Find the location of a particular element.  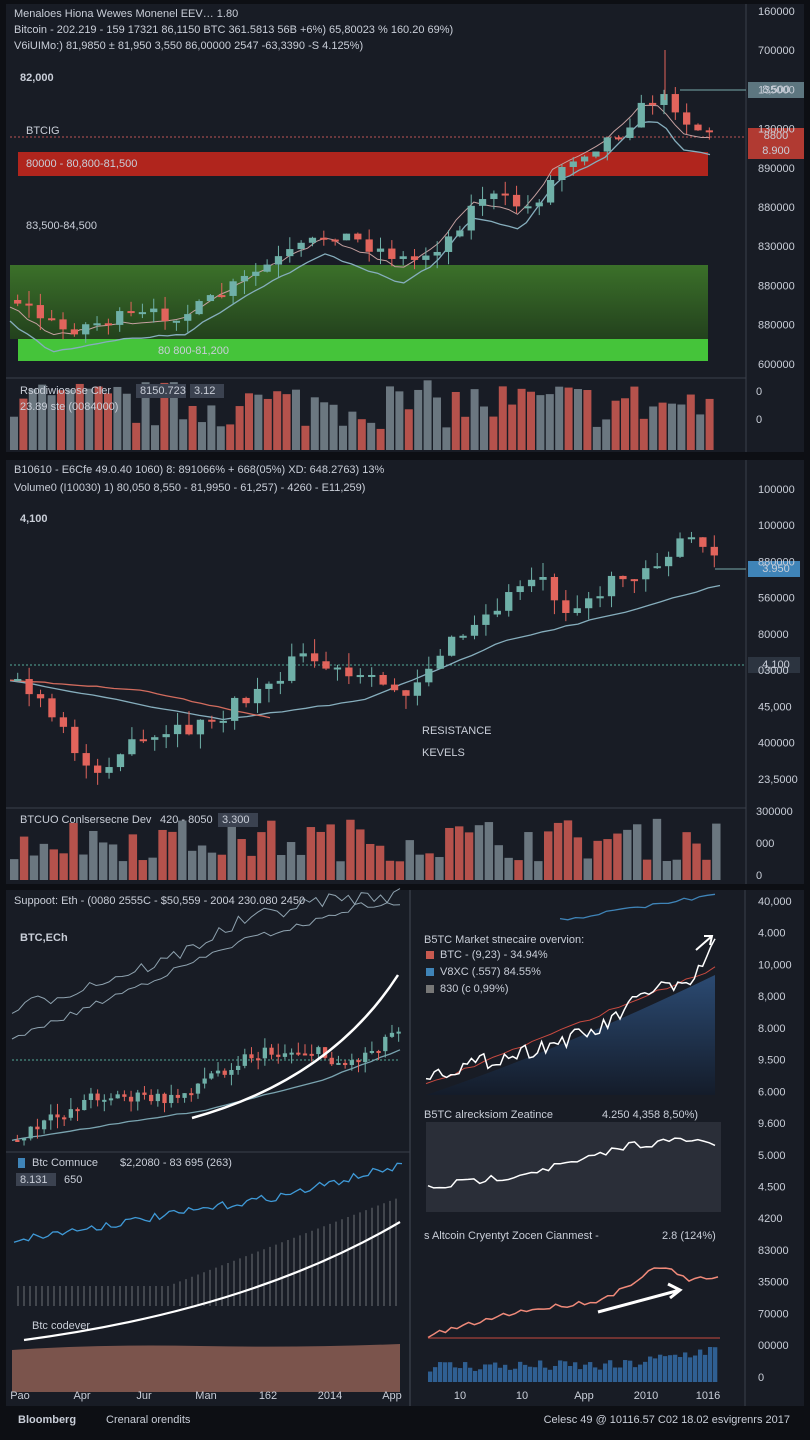

y-tick-label: 40,000 is located at coordinates (775, 902).